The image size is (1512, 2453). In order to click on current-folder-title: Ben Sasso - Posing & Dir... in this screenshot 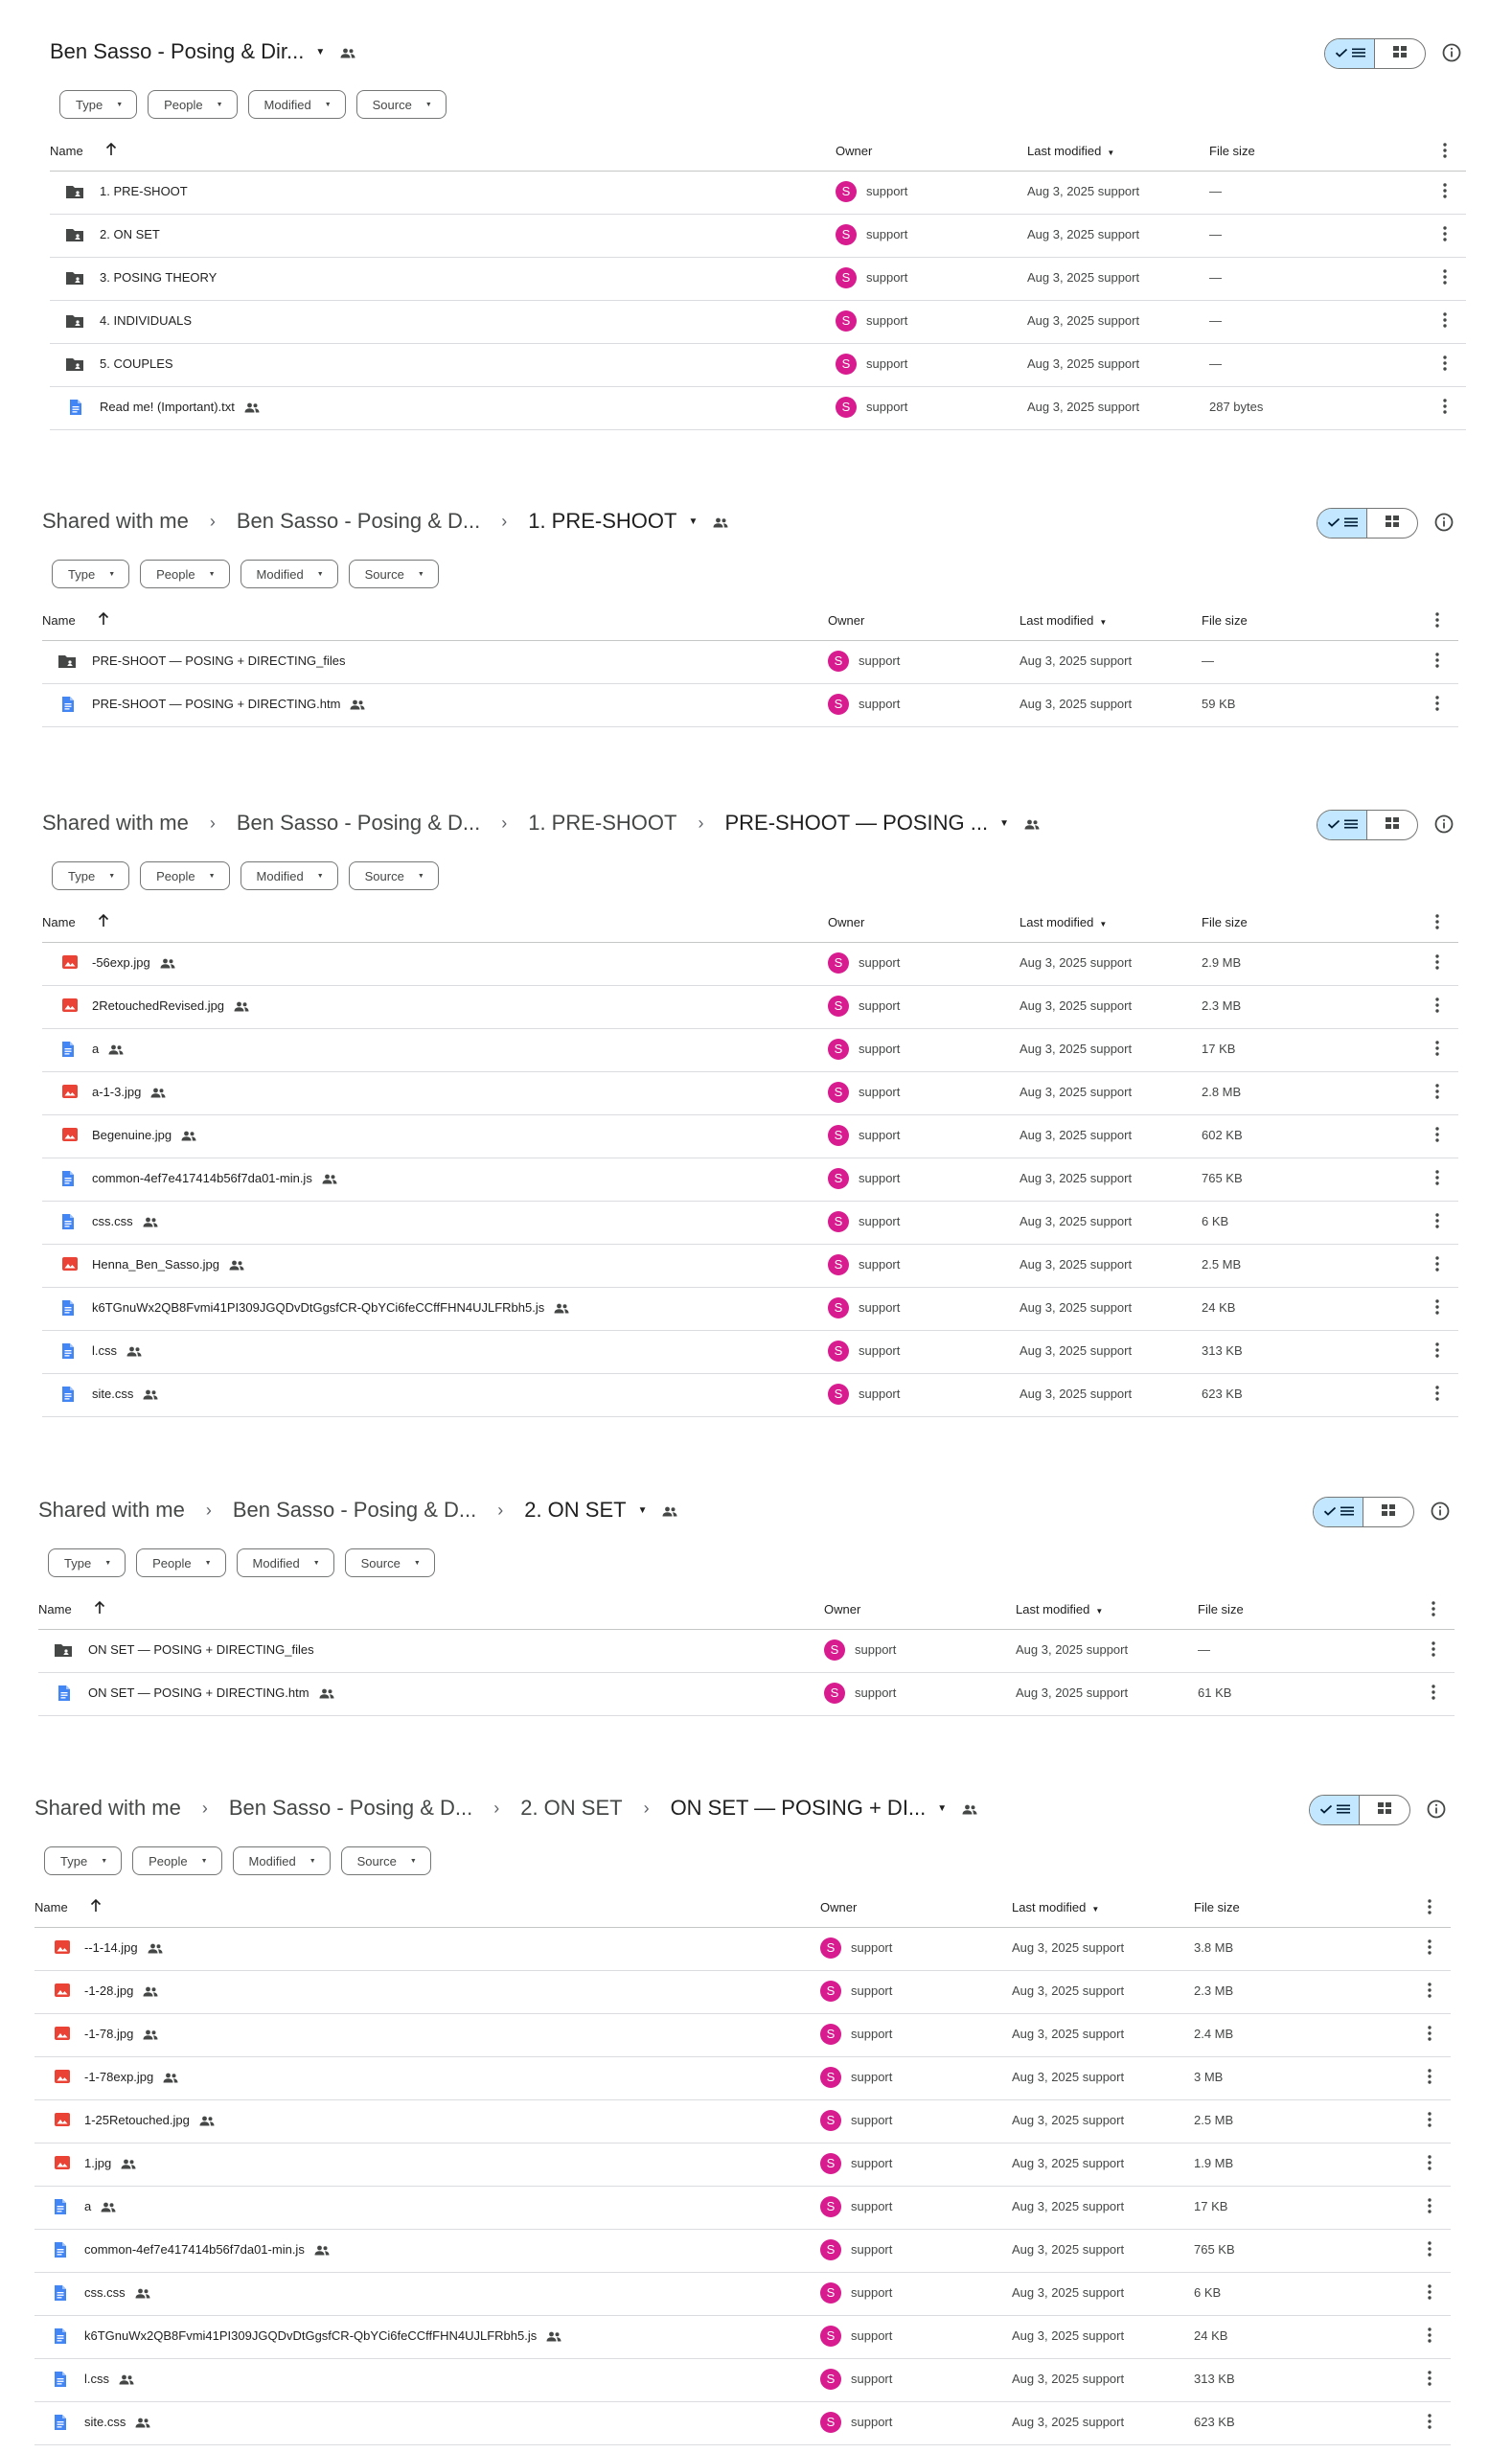, I will do `click(177, 51)`.